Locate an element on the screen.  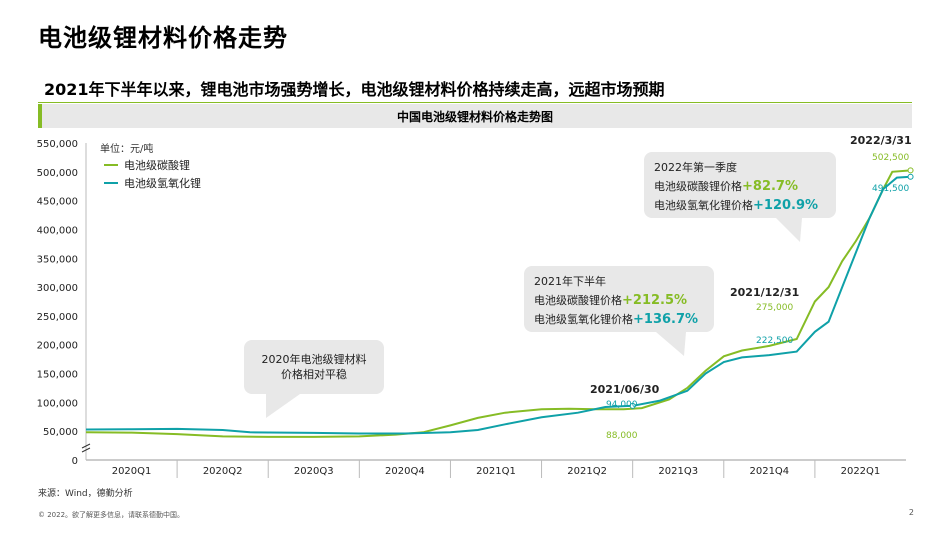
callout-2021h2-hydro-pct: +136.7% is located at coordinates (666, 319).